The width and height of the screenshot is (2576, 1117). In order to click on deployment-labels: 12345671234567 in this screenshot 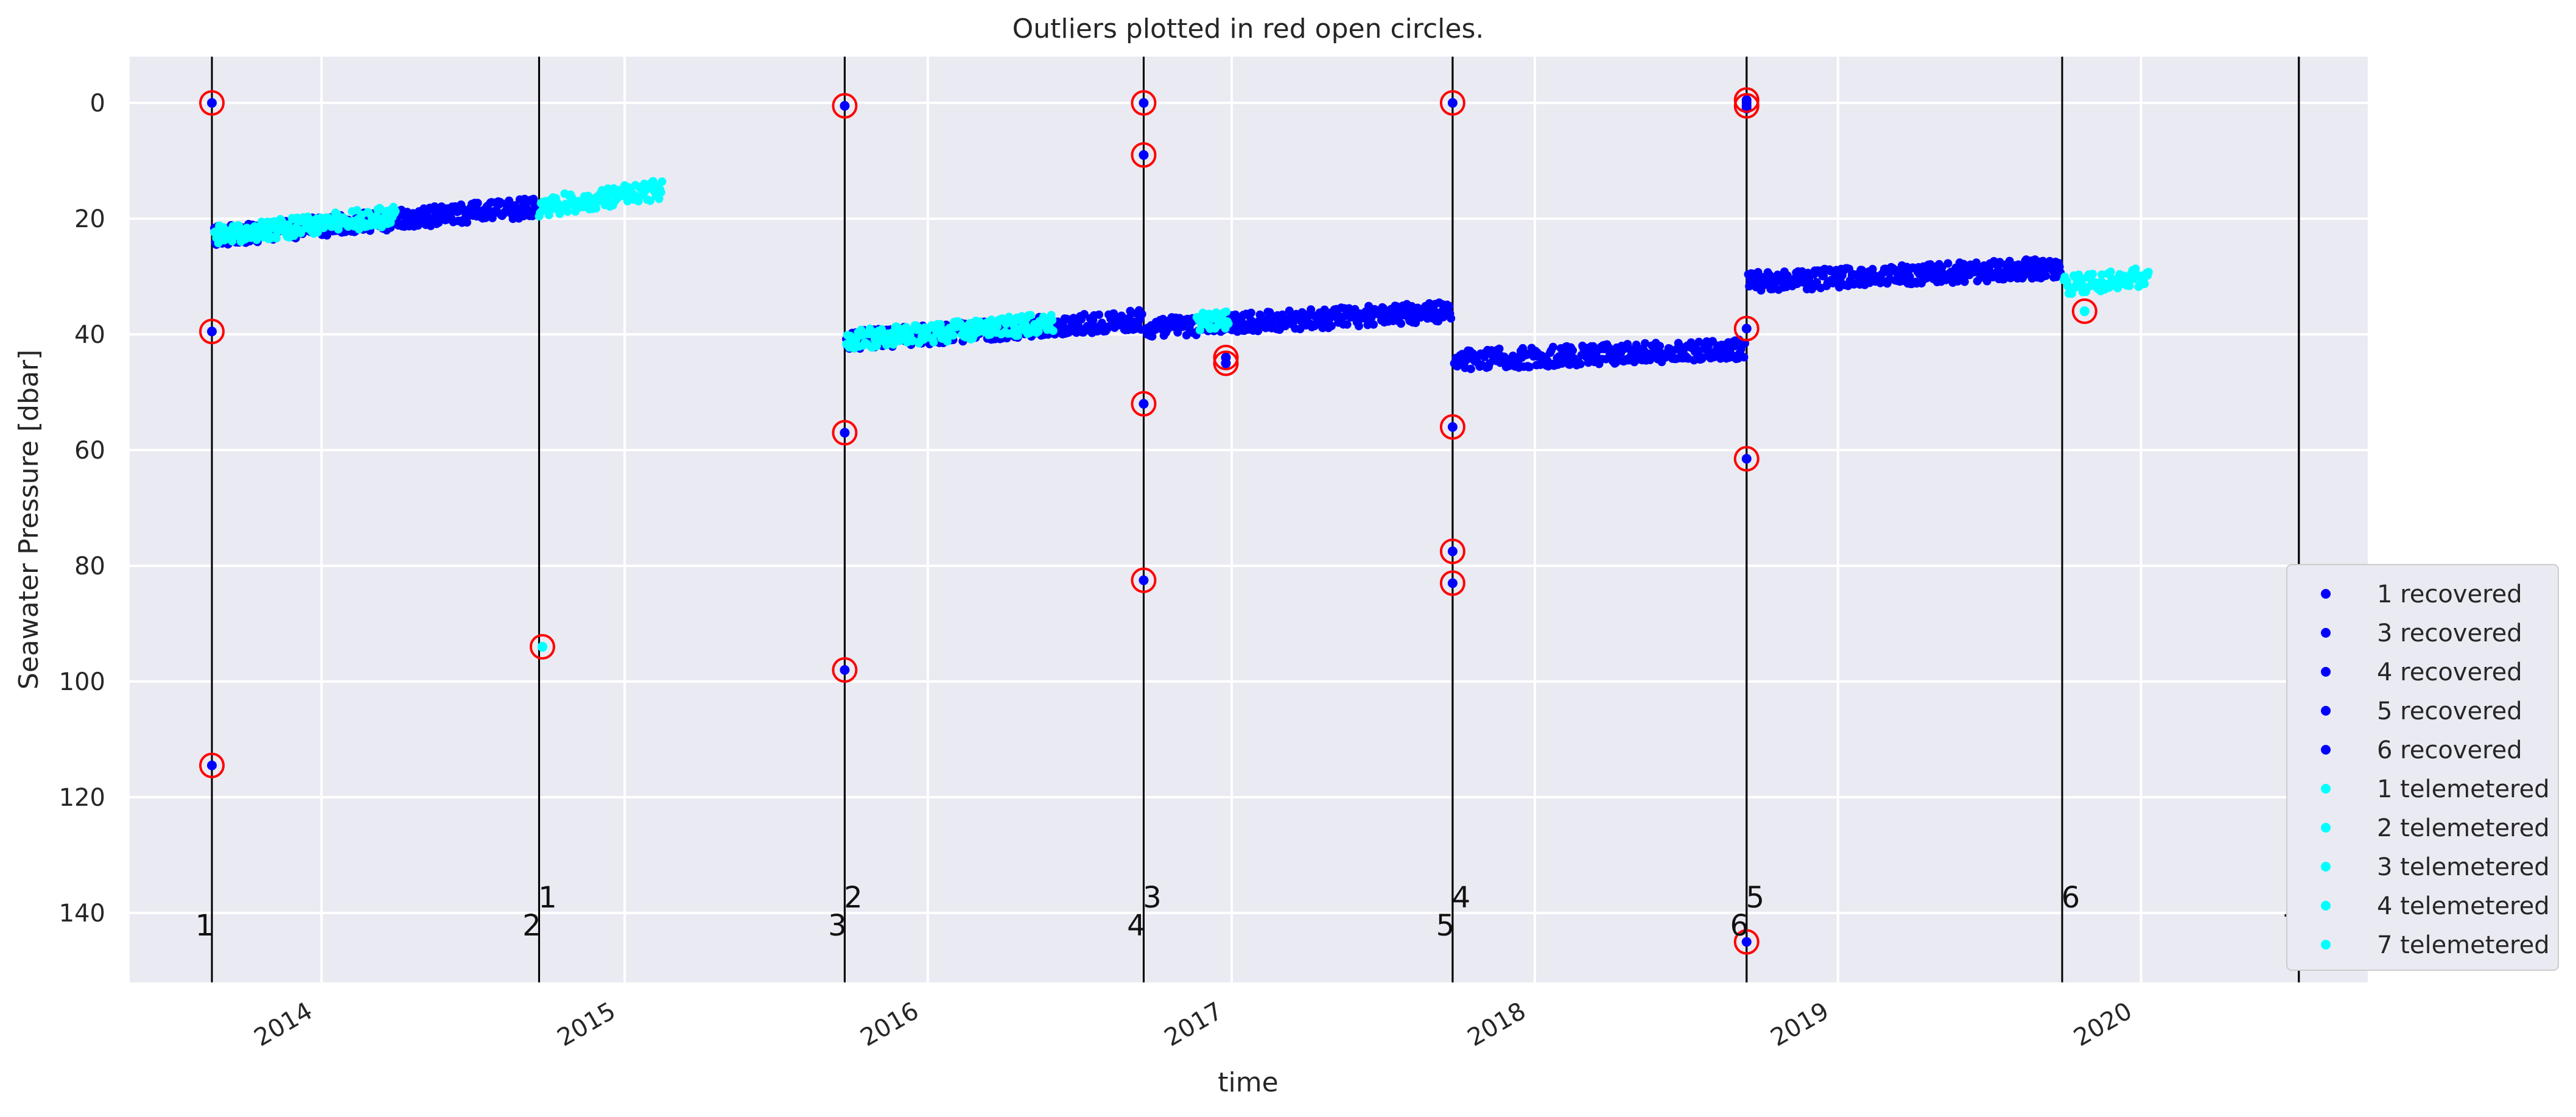, I will do `click(1256, 912)`.